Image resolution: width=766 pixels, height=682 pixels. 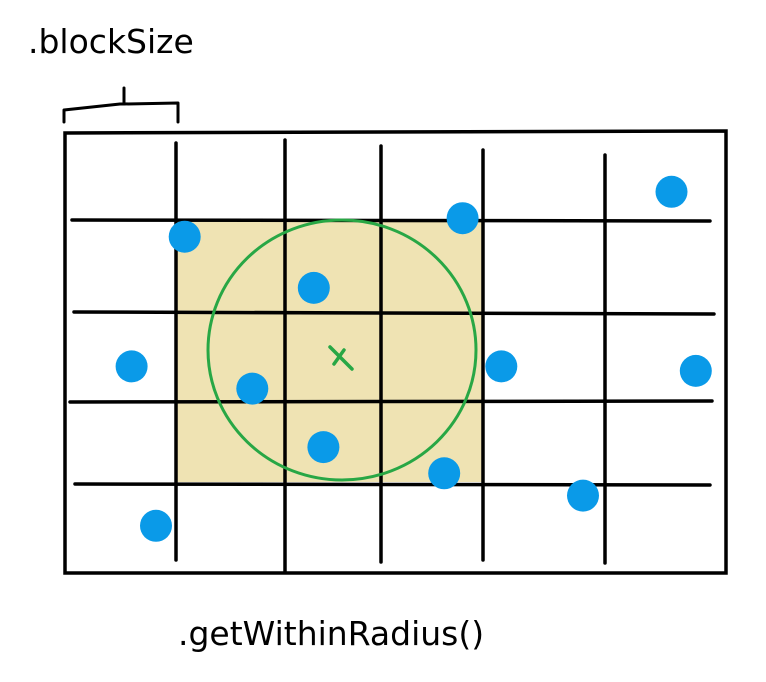 I want to click on search-radius-circle, so click(x=342, y=350).